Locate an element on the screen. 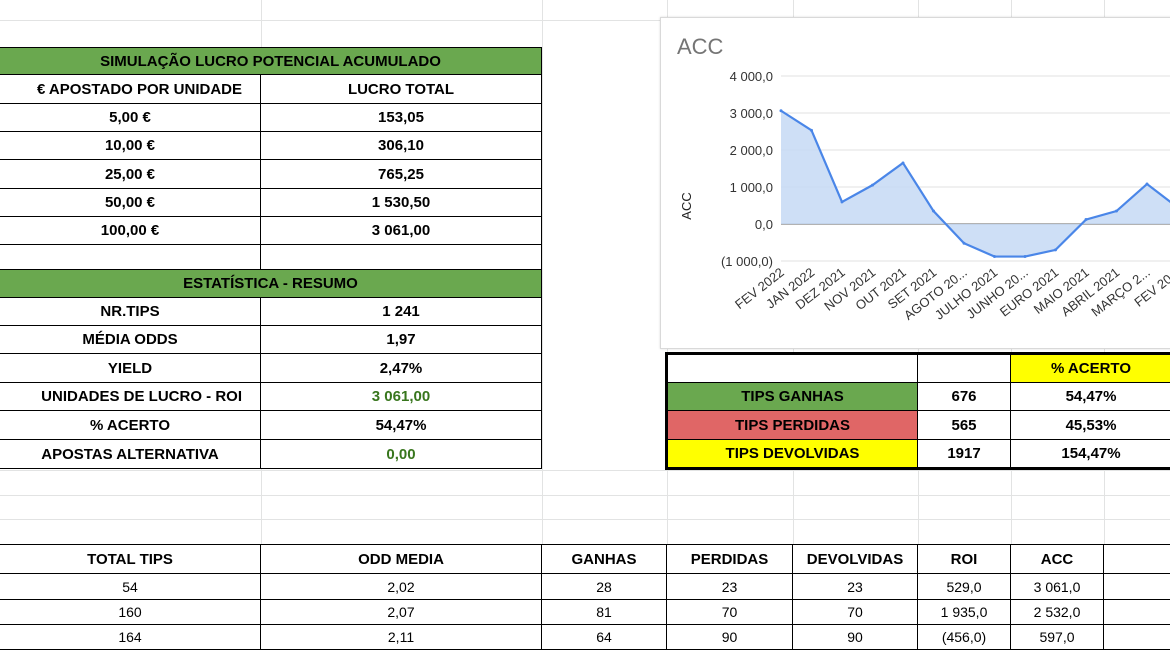  y-tick-label: 2 000,0 is located at coordinates (751, 150).